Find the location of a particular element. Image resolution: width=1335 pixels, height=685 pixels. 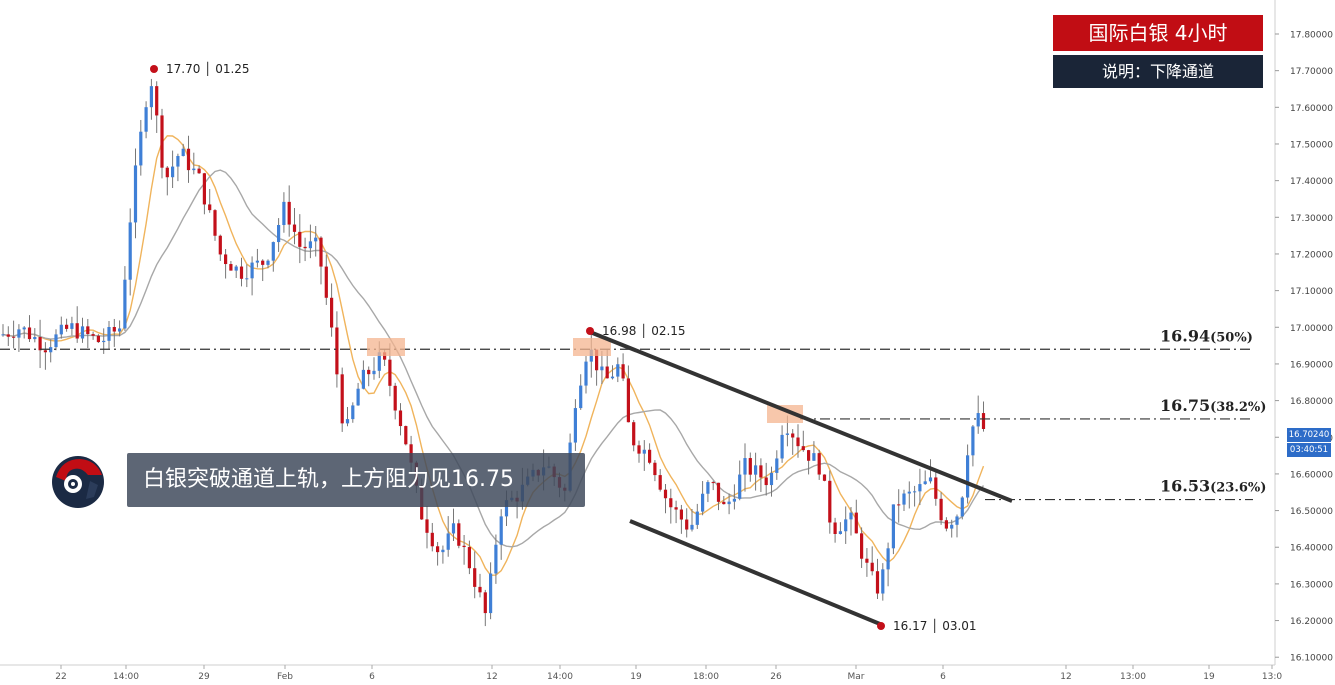

price-tick-label: 17.50000 is located at coordinates (1311, 145).